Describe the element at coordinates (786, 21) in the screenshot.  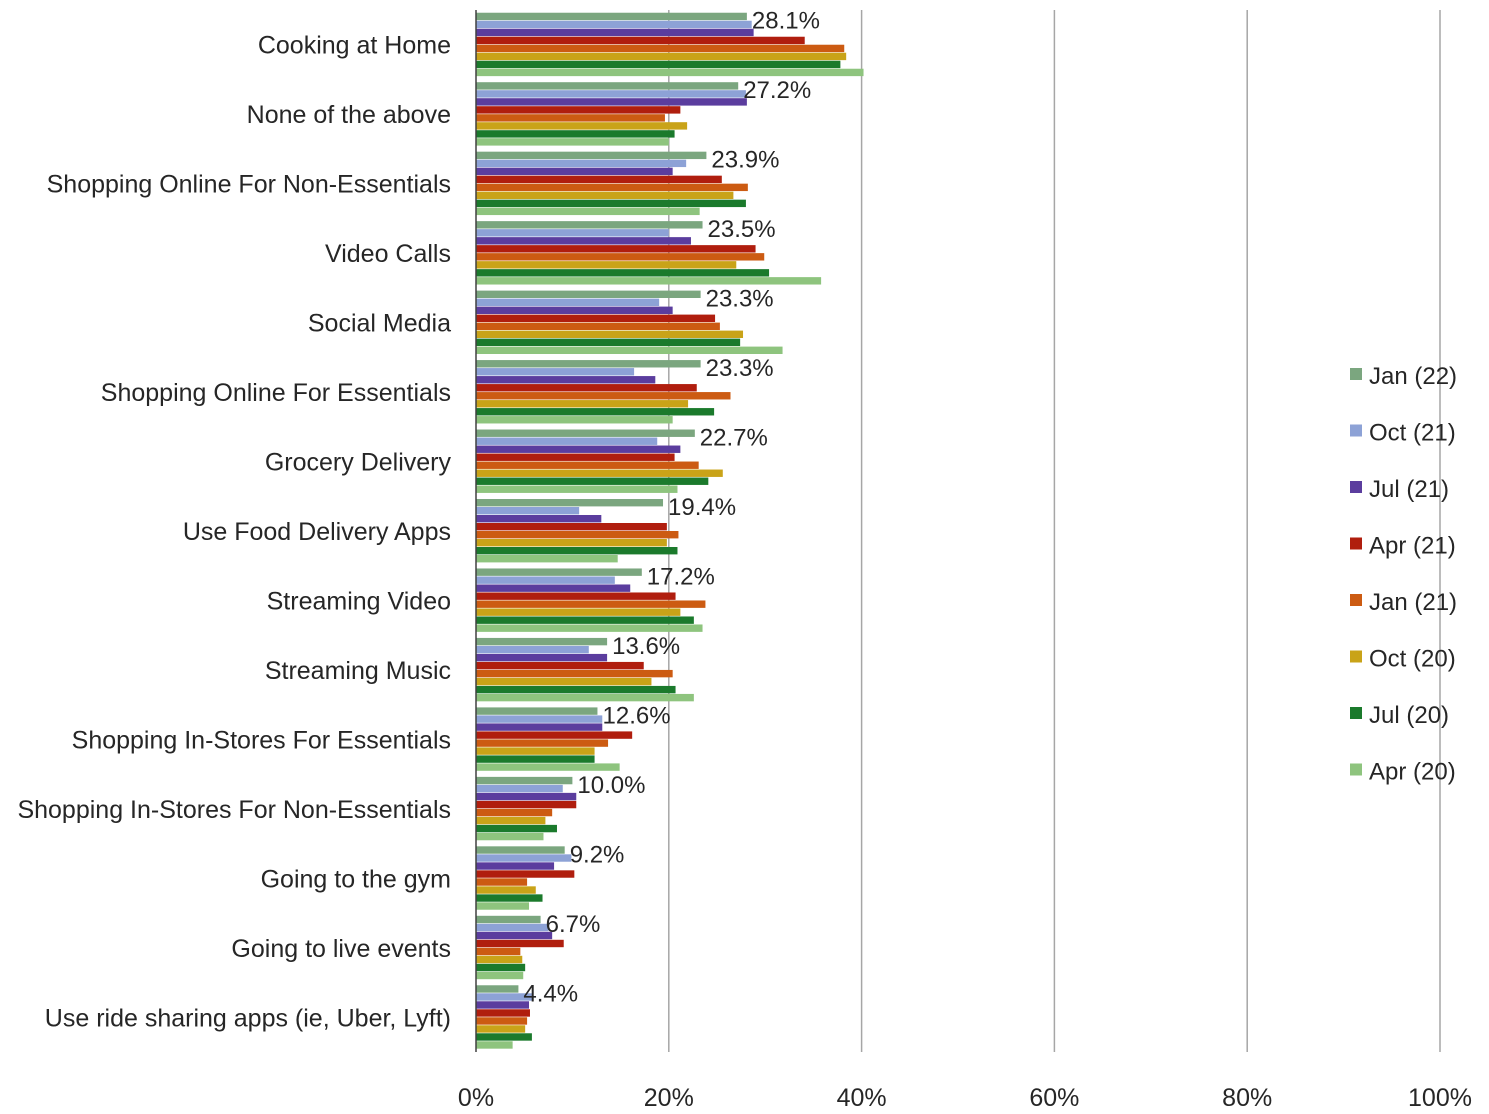
I see `data-label: 28.1%` at that location.